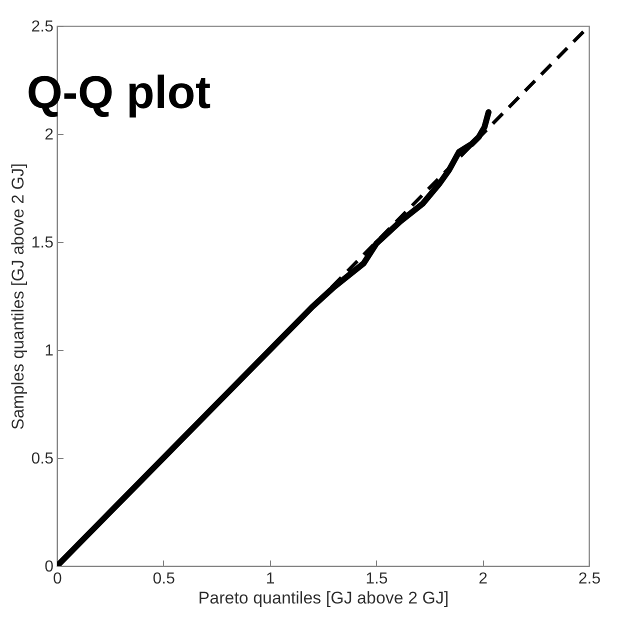  What do you see at coordinates (42, 459) in the screenshot?
I see `y-tick-label: 0.5` at bounding box center [42, 459].